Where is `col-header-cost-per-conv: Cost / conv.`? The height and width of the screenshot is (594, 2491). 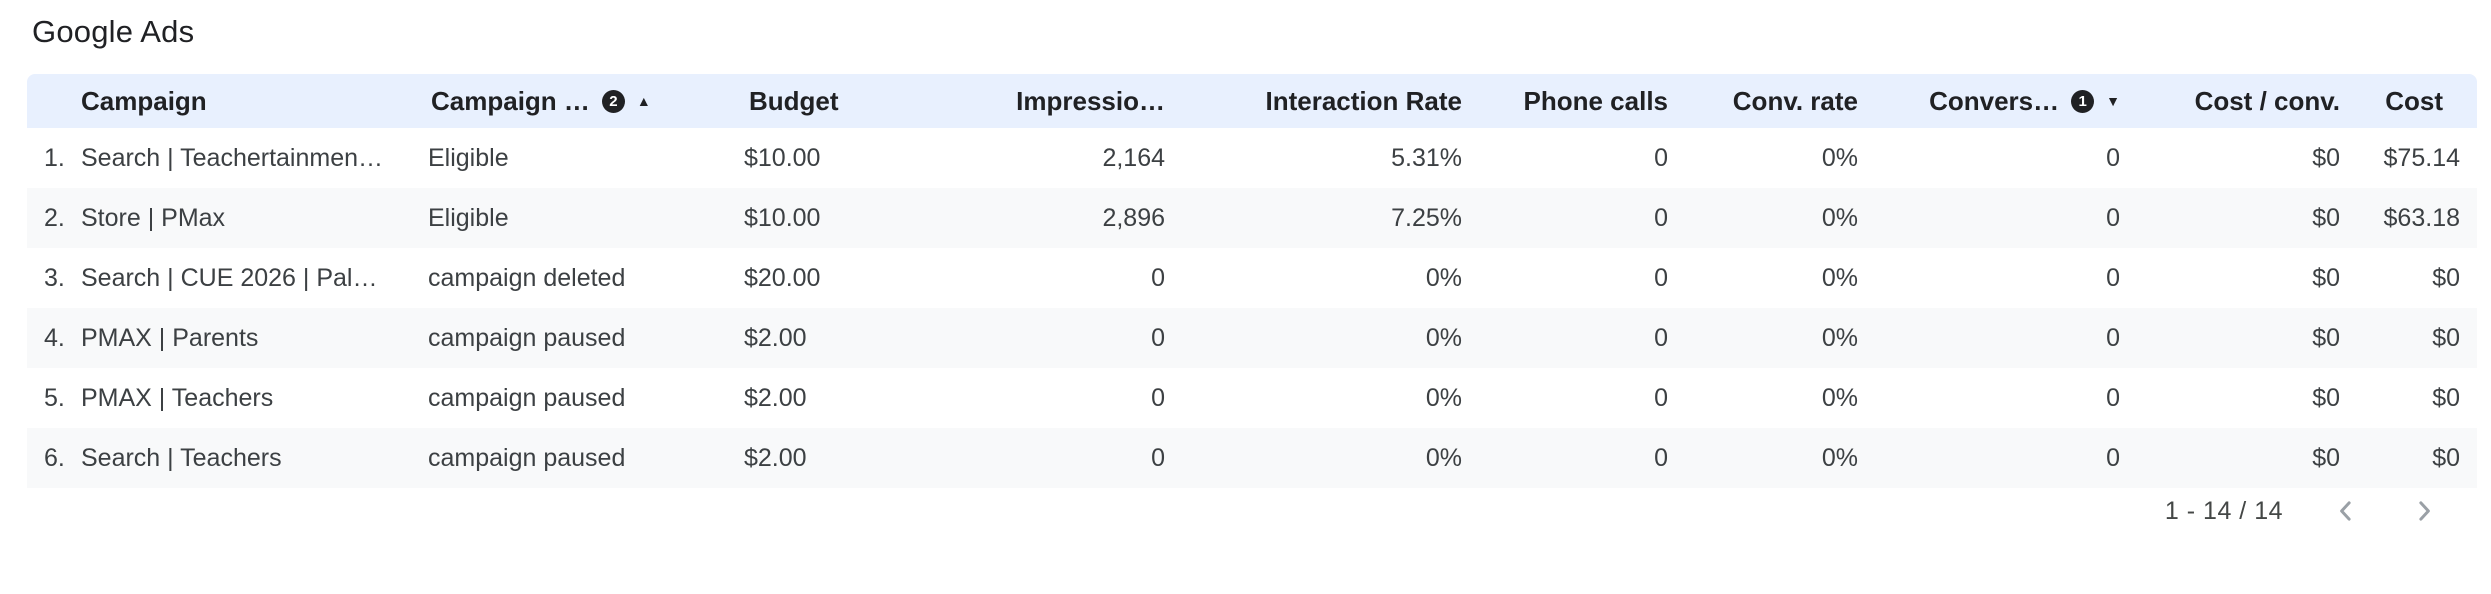
col-header-cost-per-conv: Cost / conv. is located at coordinates (2230, 101).